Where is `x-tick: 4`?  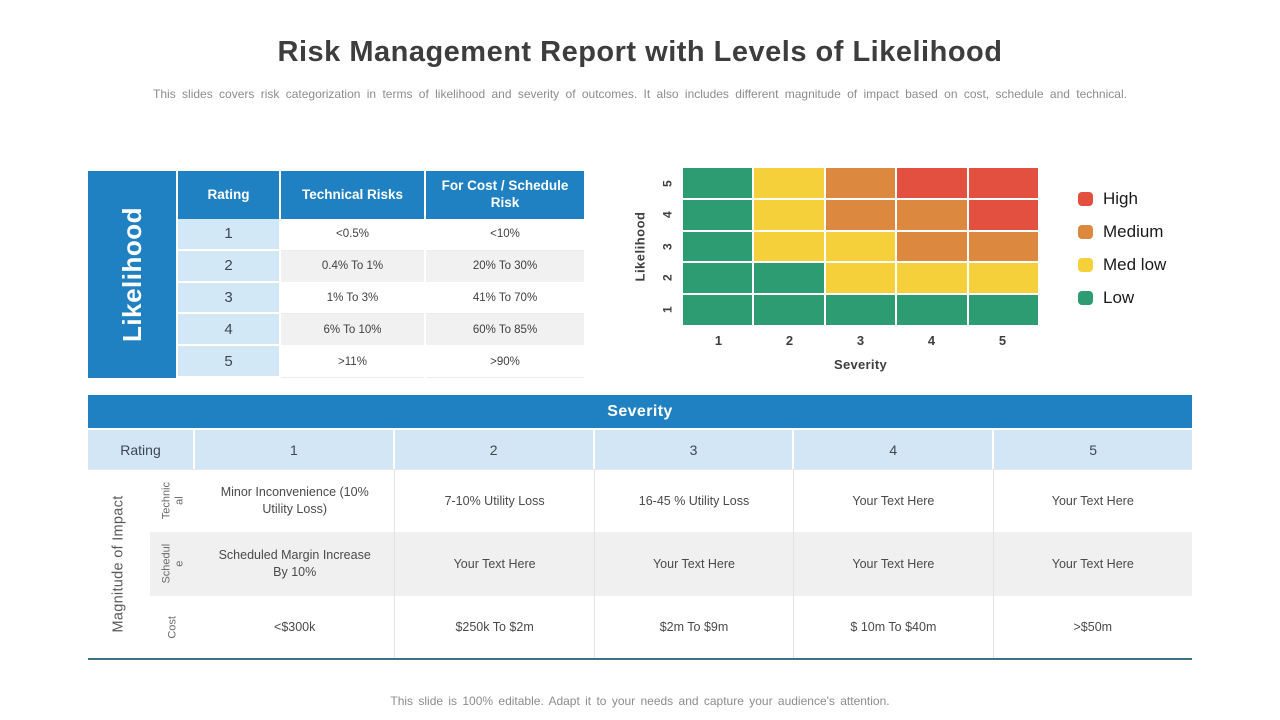
x-tick: 4 is located at coordinates (931, 340).